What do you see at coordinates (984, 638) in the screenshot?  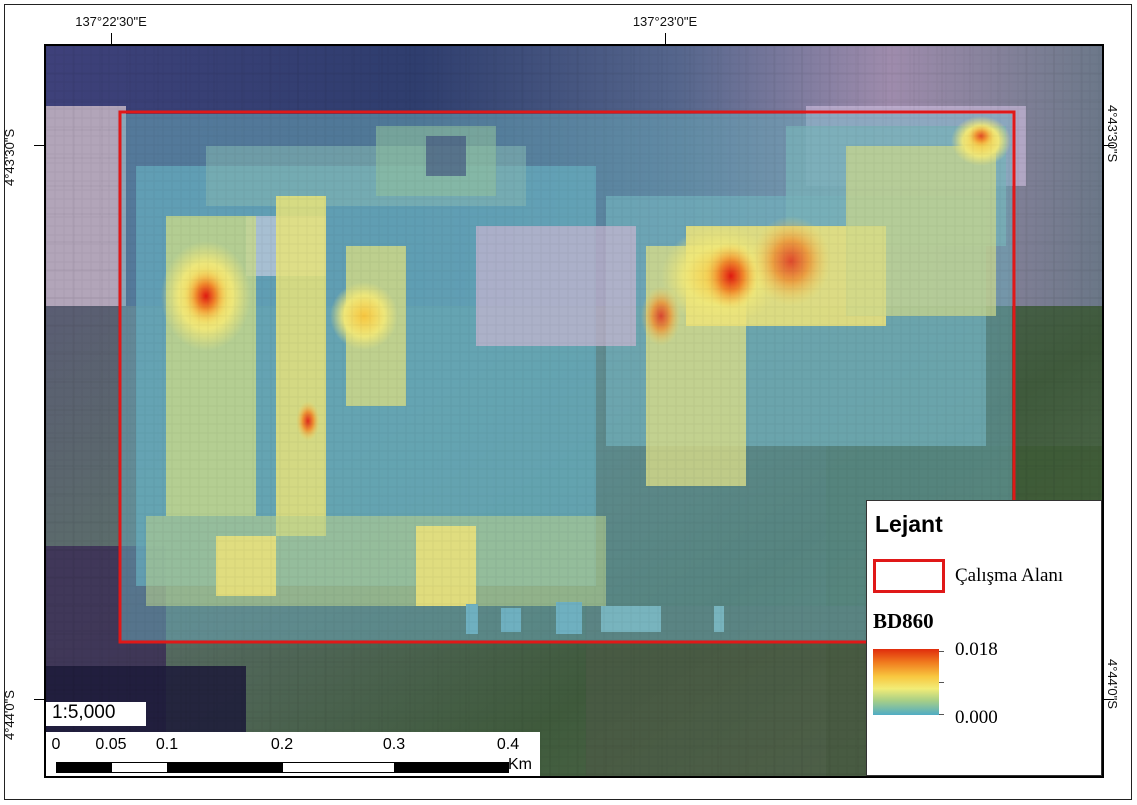 I see `legend-panel: Lejant Çalışma Alanı BD860 0.018 0.000` at bounding box center [984, 638].